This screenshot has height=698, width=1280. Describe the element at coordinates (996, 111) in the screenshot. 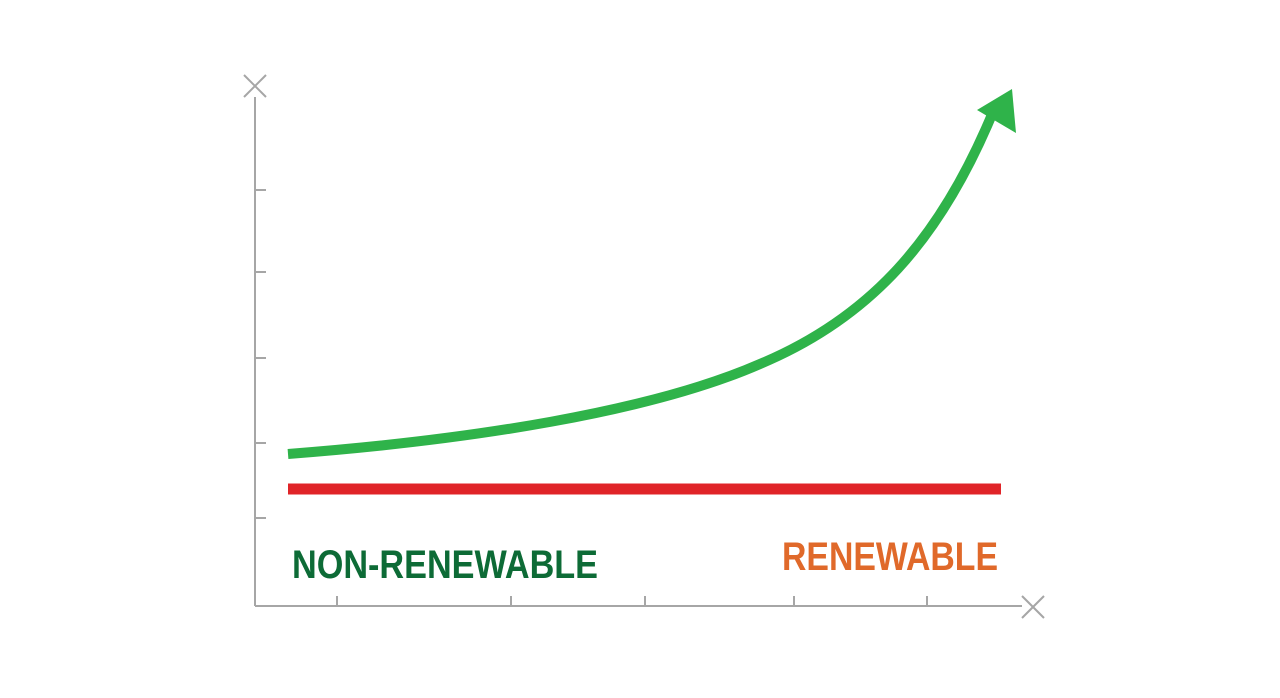

I see `arrow-head-icon` at that location.